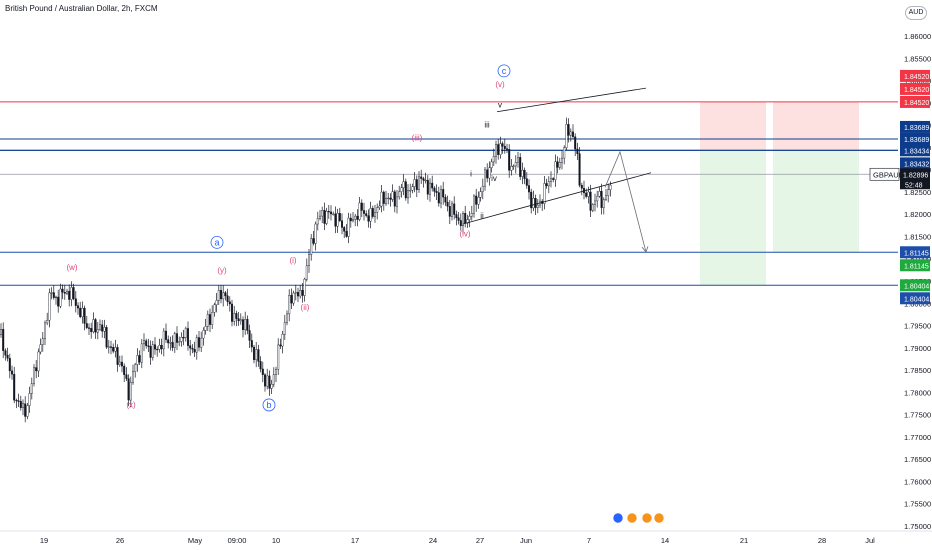 This screenshot has height=550, width=932. I want to click on wave-label: (x), so click(131, 405).